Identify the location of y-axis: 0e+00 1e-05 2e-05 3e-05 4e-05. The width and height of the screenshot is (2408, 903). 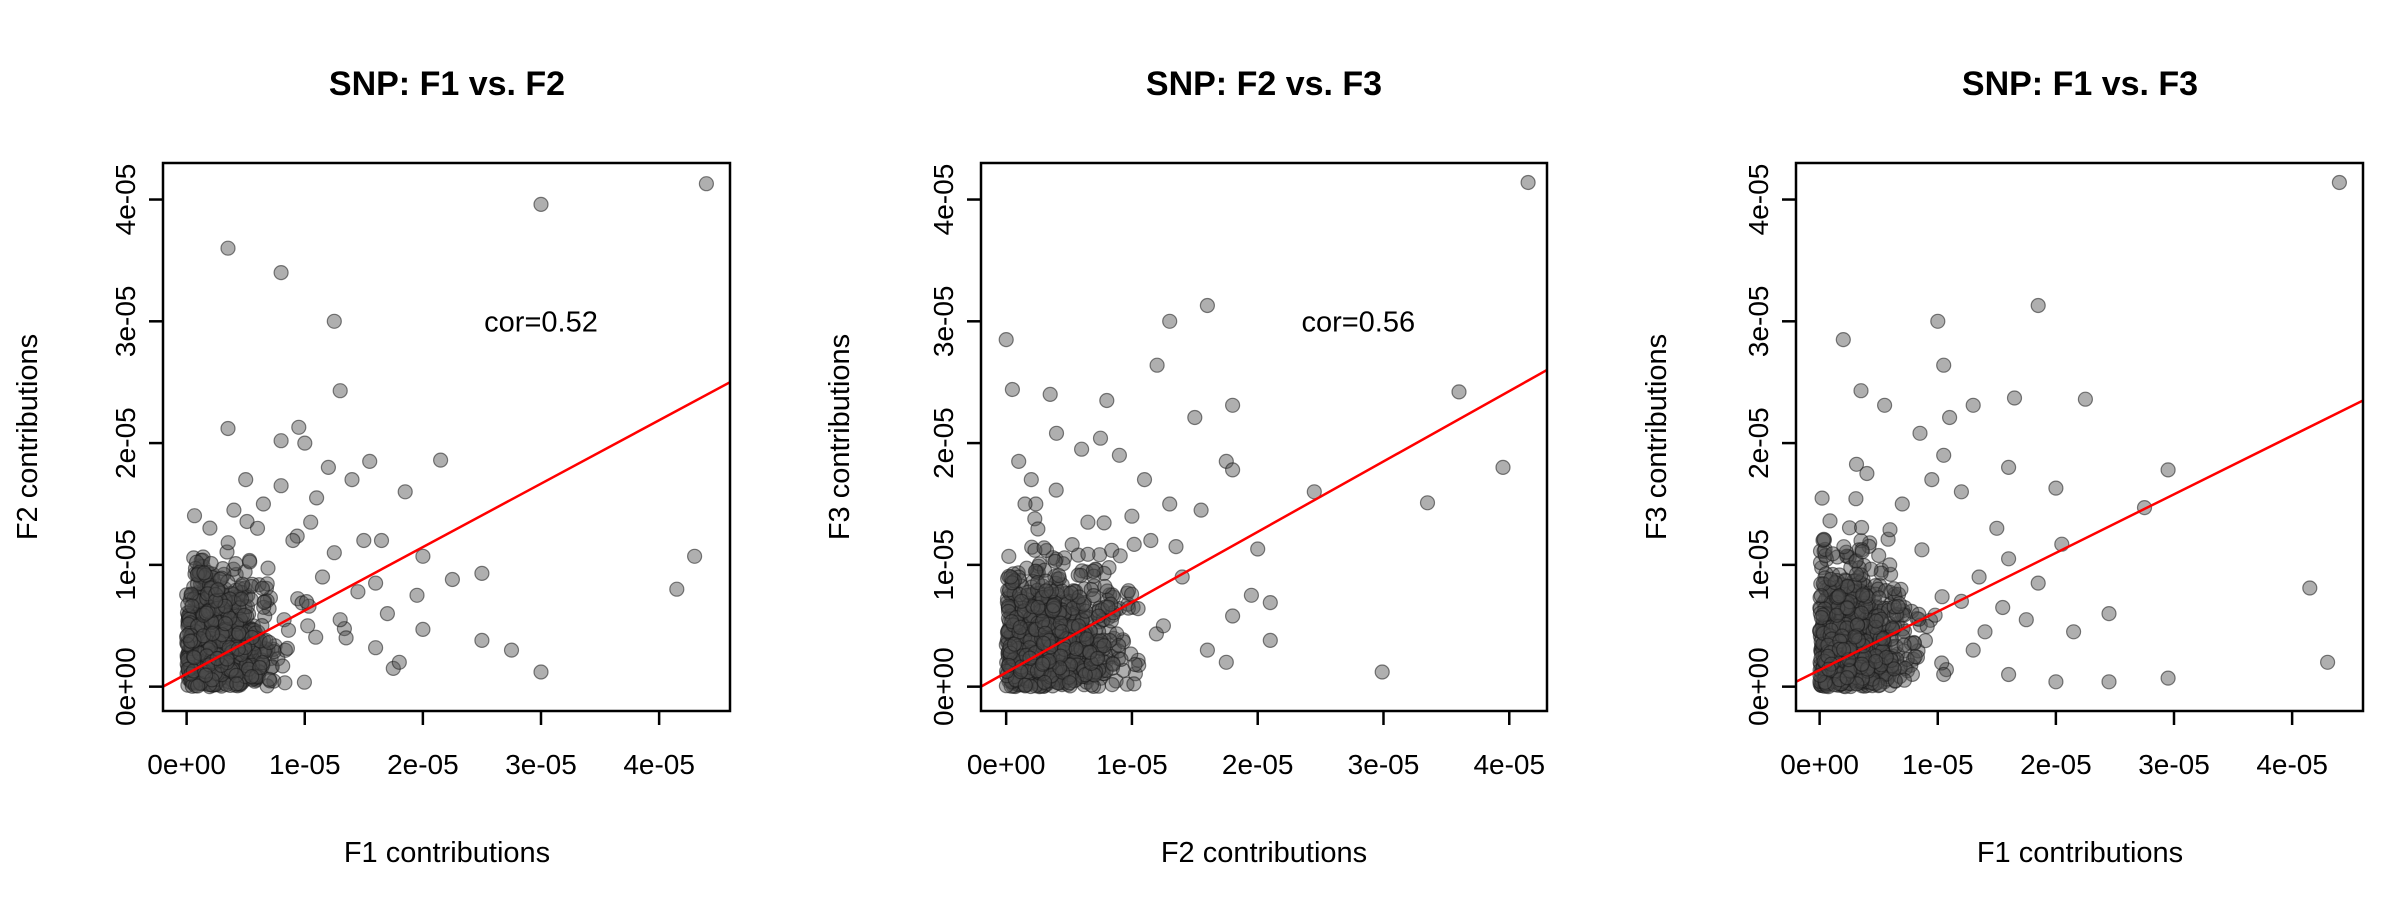
(136, 445).